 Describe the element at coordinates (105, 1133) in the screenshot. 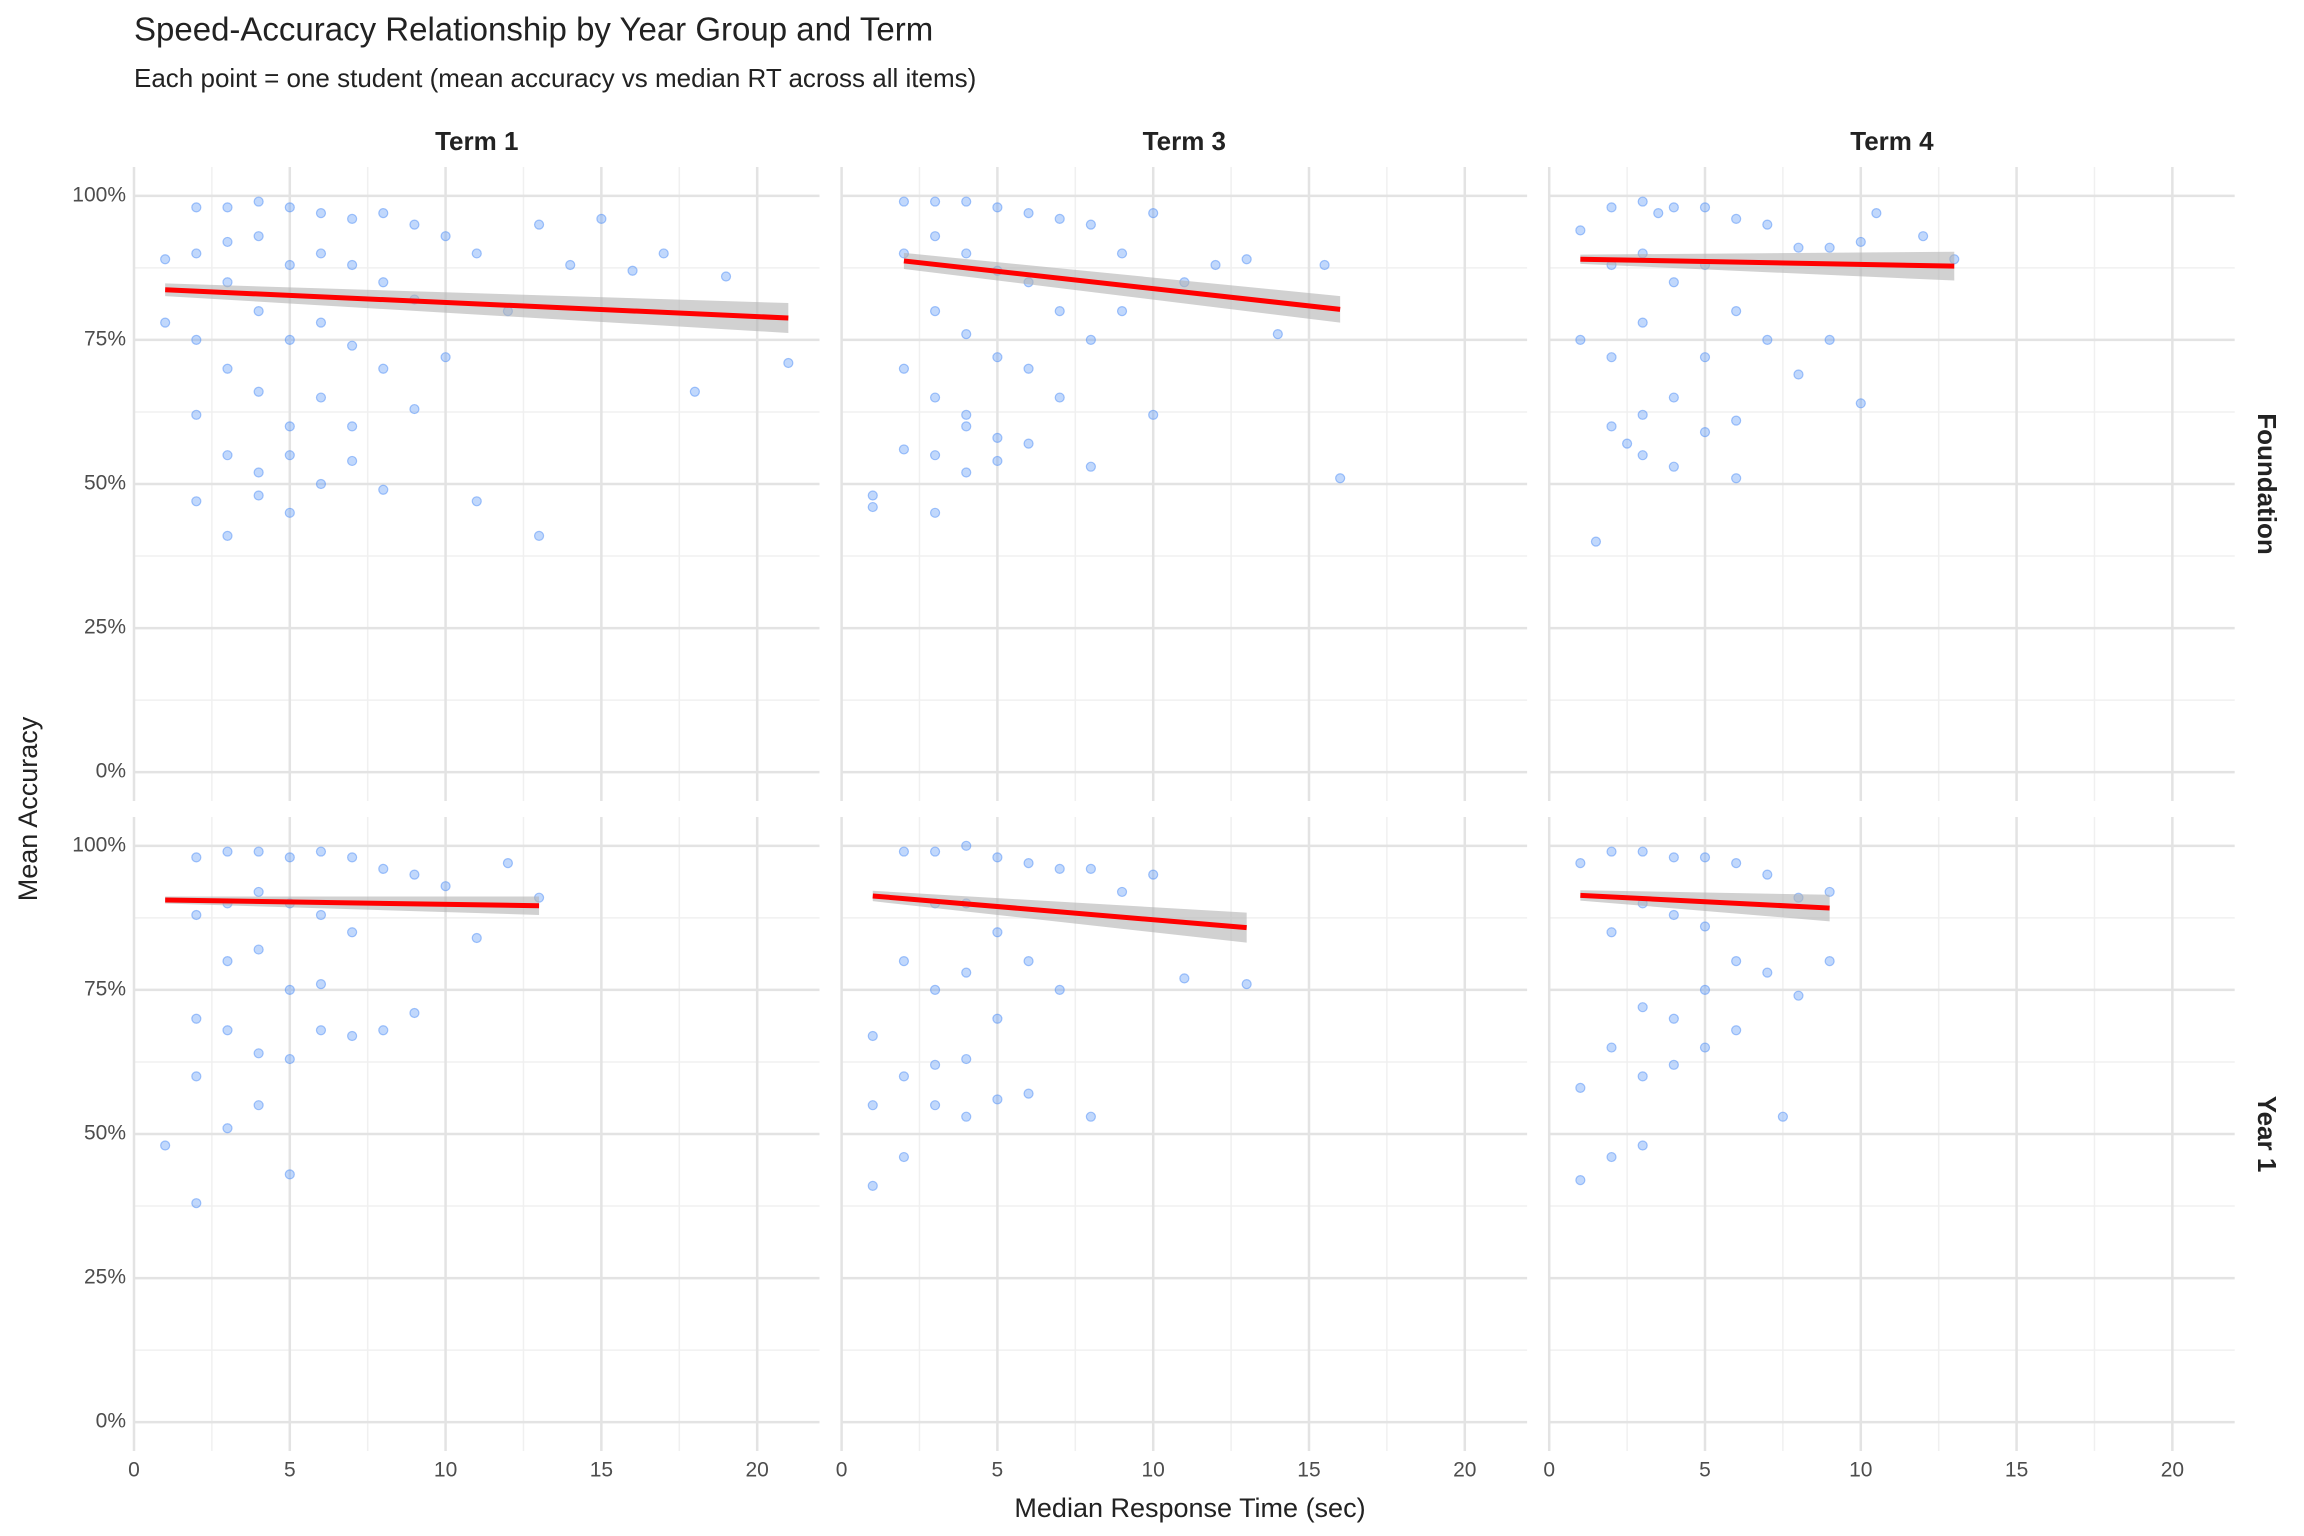

I see `y-tick-label: 50%` at that location.